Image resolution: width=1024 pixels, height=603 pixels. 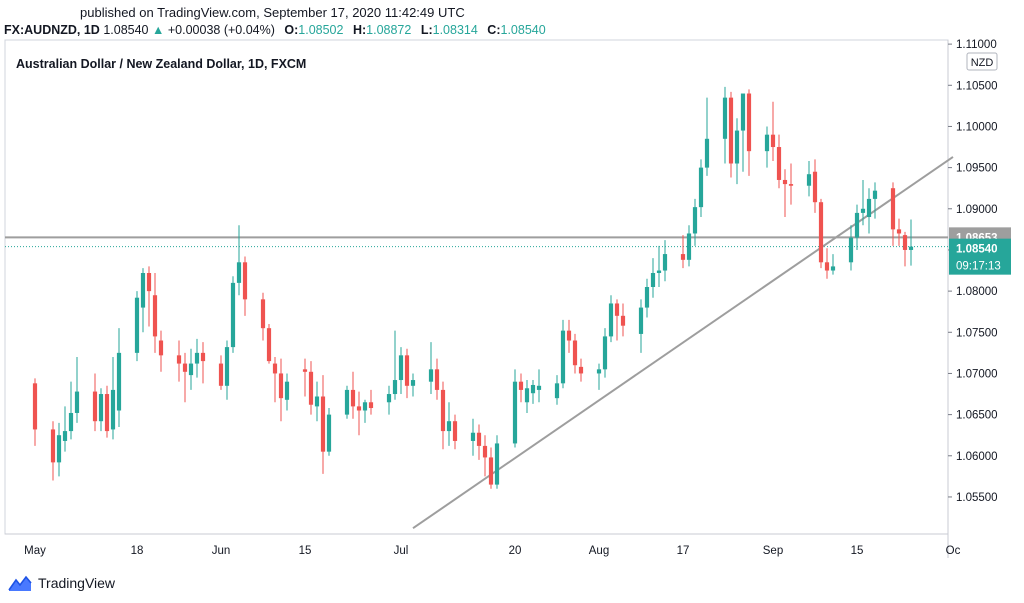 I want to click on close-value: 1.08540, so click(x=523, y=30).